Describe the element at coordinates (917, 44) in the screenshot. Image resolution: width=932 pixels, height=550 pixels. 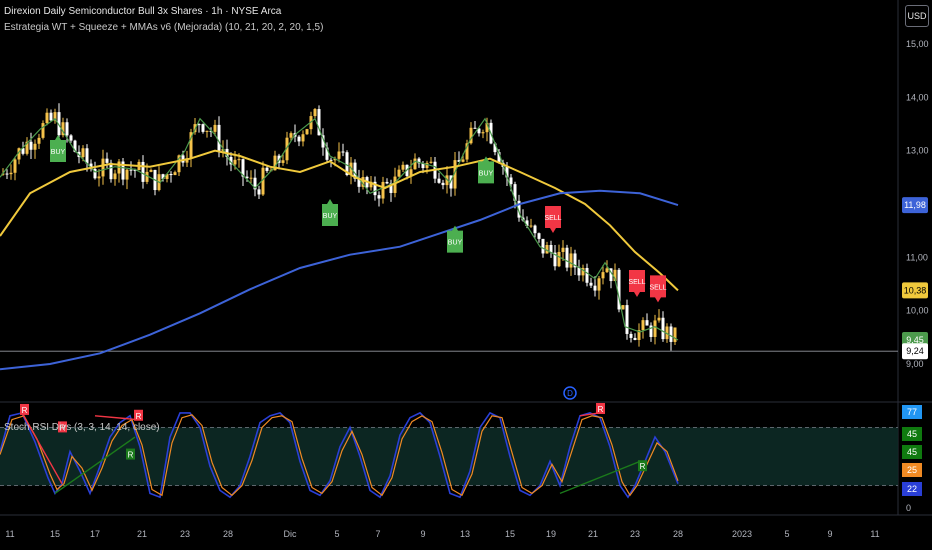
I see `price-axis-tick: 15,00` at that location.